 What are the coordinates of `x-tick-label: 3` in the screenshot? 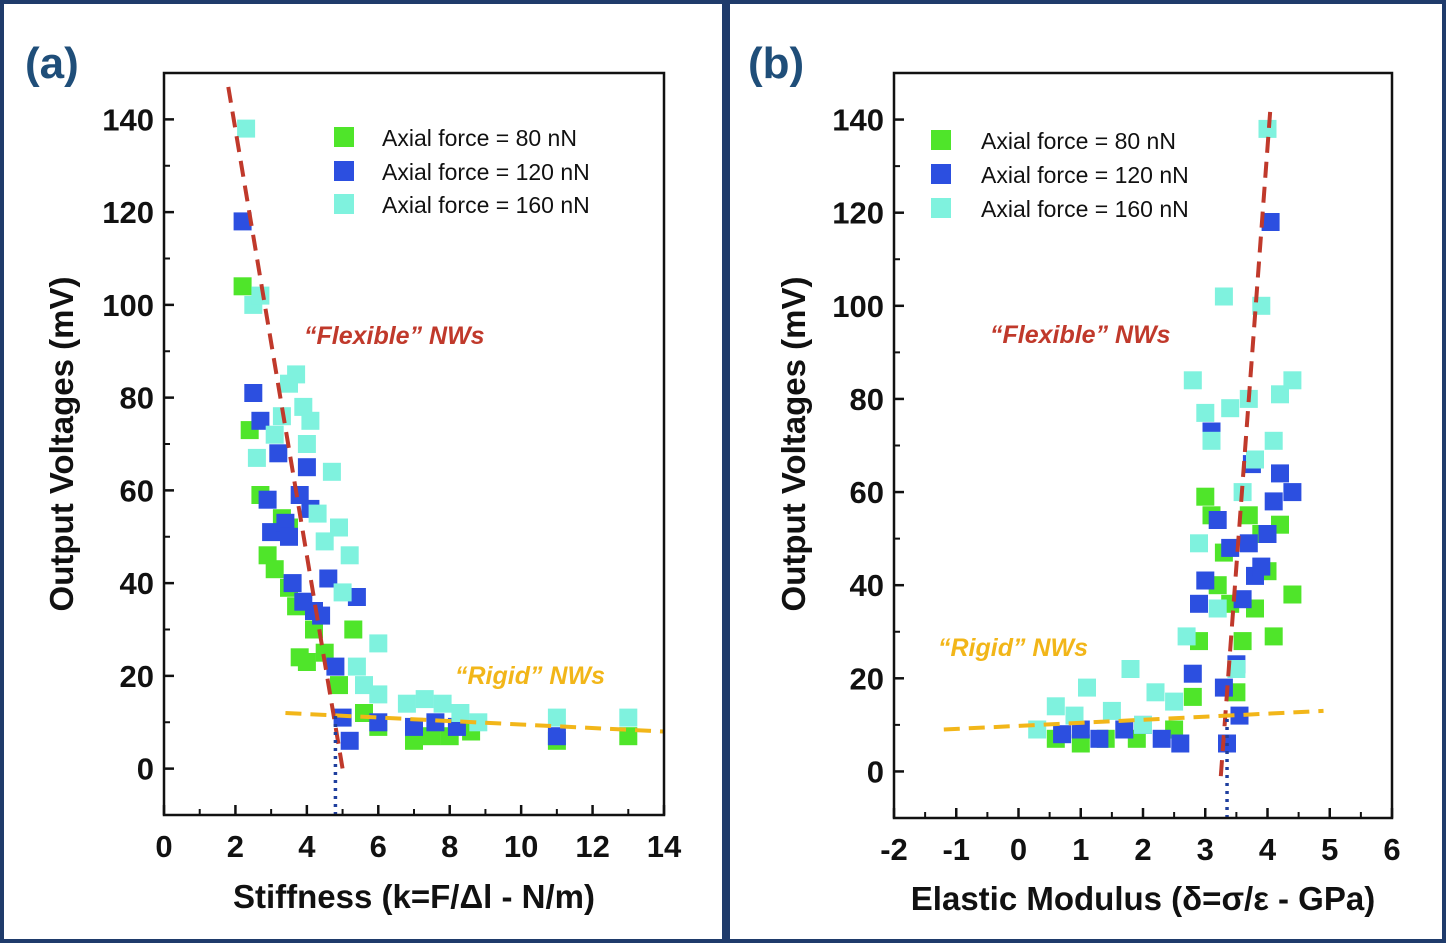 It's located at (1205, 849).